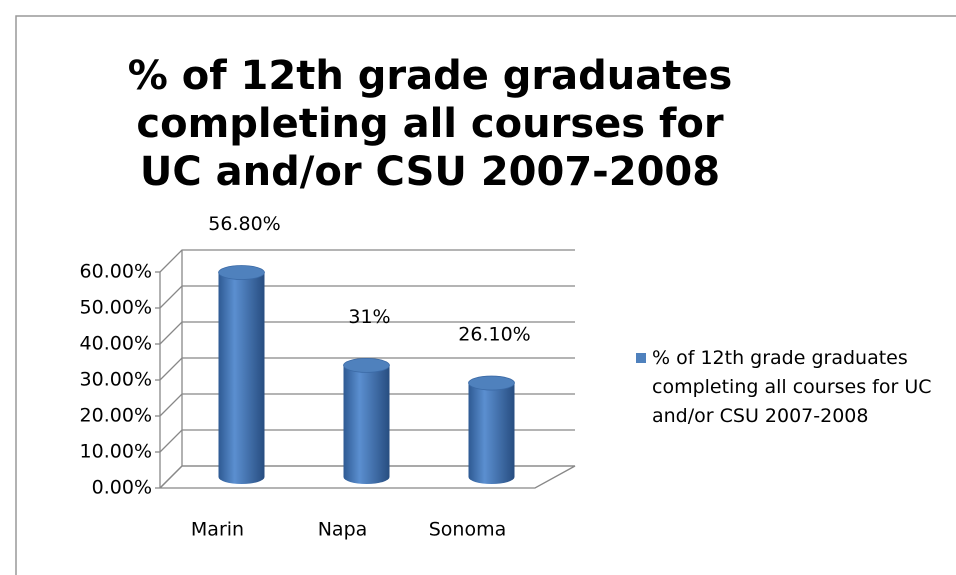  Describe the element at coordinates (122, 488) in the screenshot. I see `y-tick-label: 0.00%` at that location.